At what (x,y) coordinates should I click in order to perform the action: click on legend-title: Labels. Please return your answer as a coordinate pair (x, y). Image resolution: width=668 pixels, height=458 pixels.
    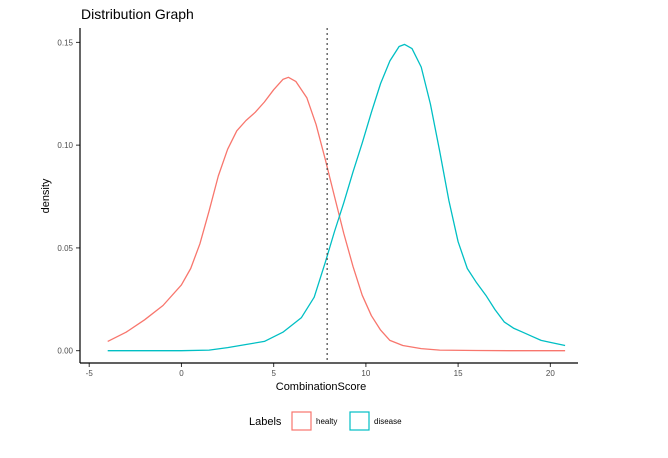
    Looking at the image, I should click on (265, 422).